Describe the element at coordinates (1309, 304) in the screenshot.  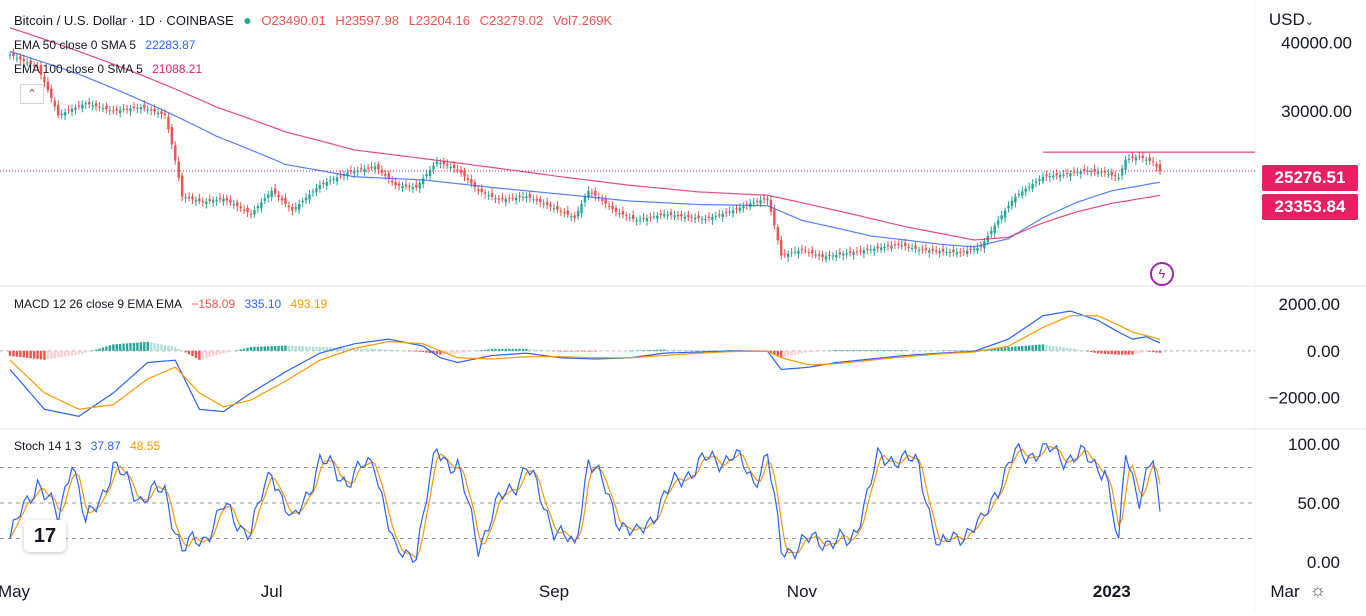
I see `macd-tick-label: 2000.00` at that location.